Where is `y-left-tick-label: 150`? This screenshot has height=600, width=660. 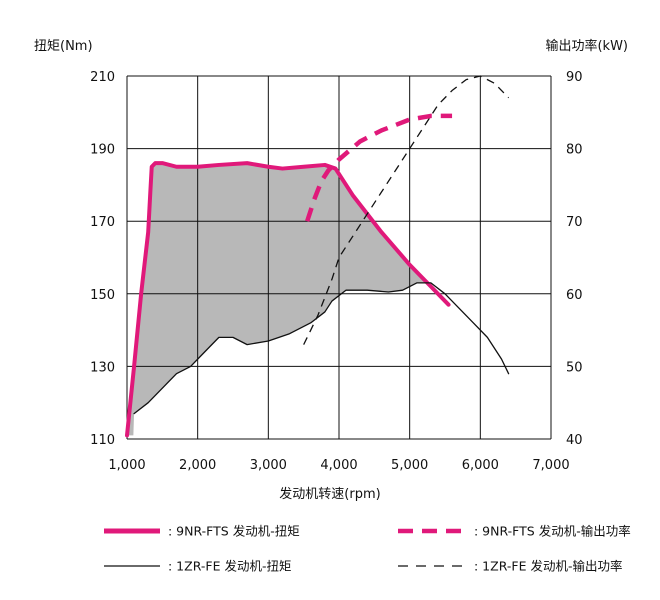
y-left-tick-label: 150 is located at coordinates (102, 295).